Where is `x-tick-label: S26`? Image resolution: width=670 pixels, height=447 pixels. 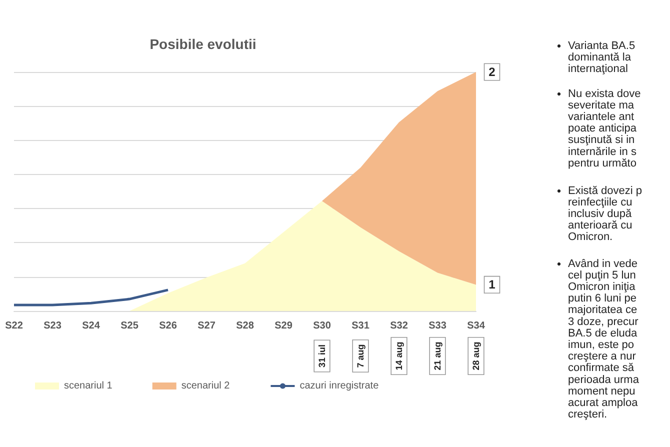
x-tick-label: S26 is located at coordinates (168, 326).